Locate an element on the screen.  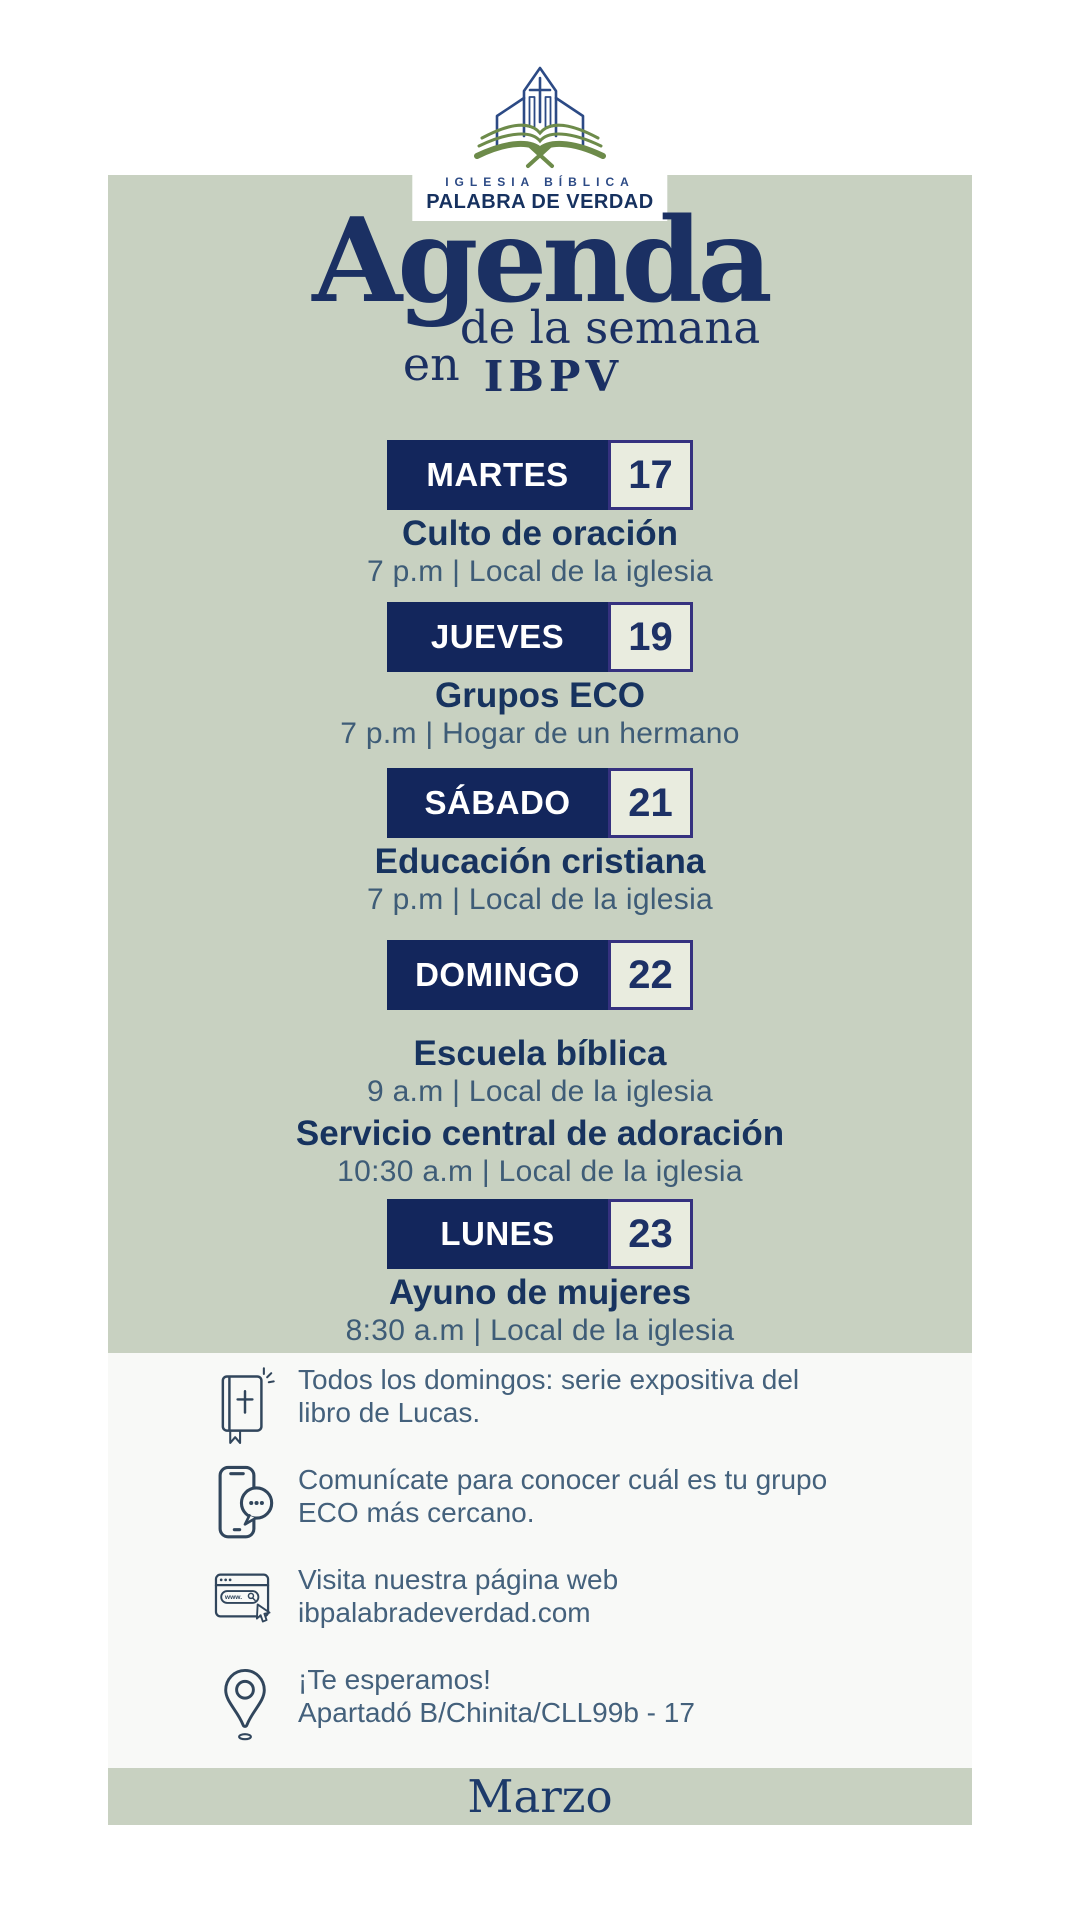
note-line2: ibpalabradeverdad.com is located at coordinates (444, 1612).